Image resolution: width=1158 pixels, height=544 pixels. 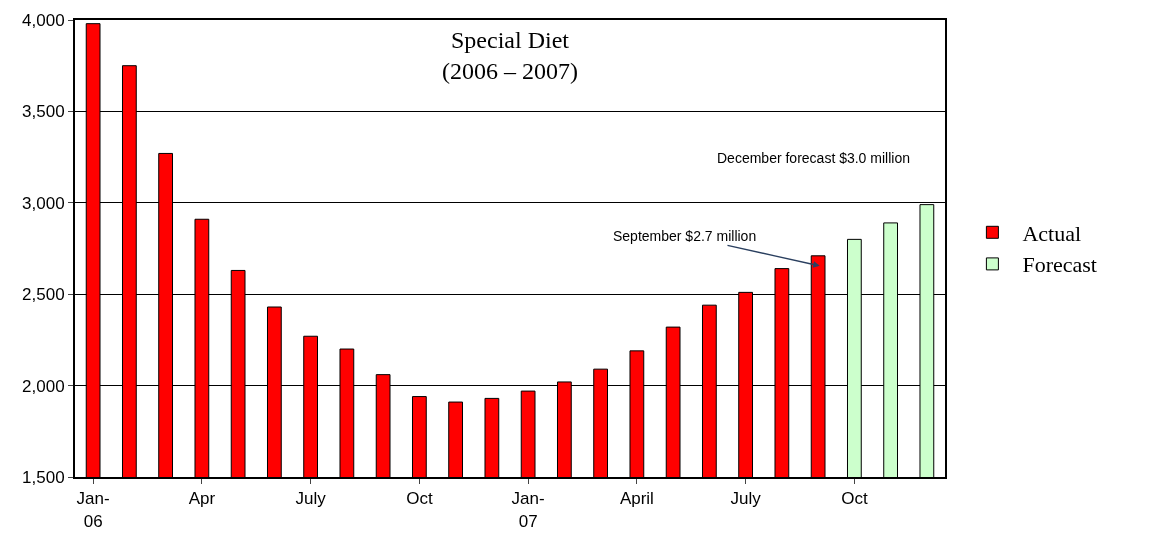 What do you see at coordinates (43, 203) in the screenshot?
I see `y-tick-label: 3,000` at bounding box center [43, 203].